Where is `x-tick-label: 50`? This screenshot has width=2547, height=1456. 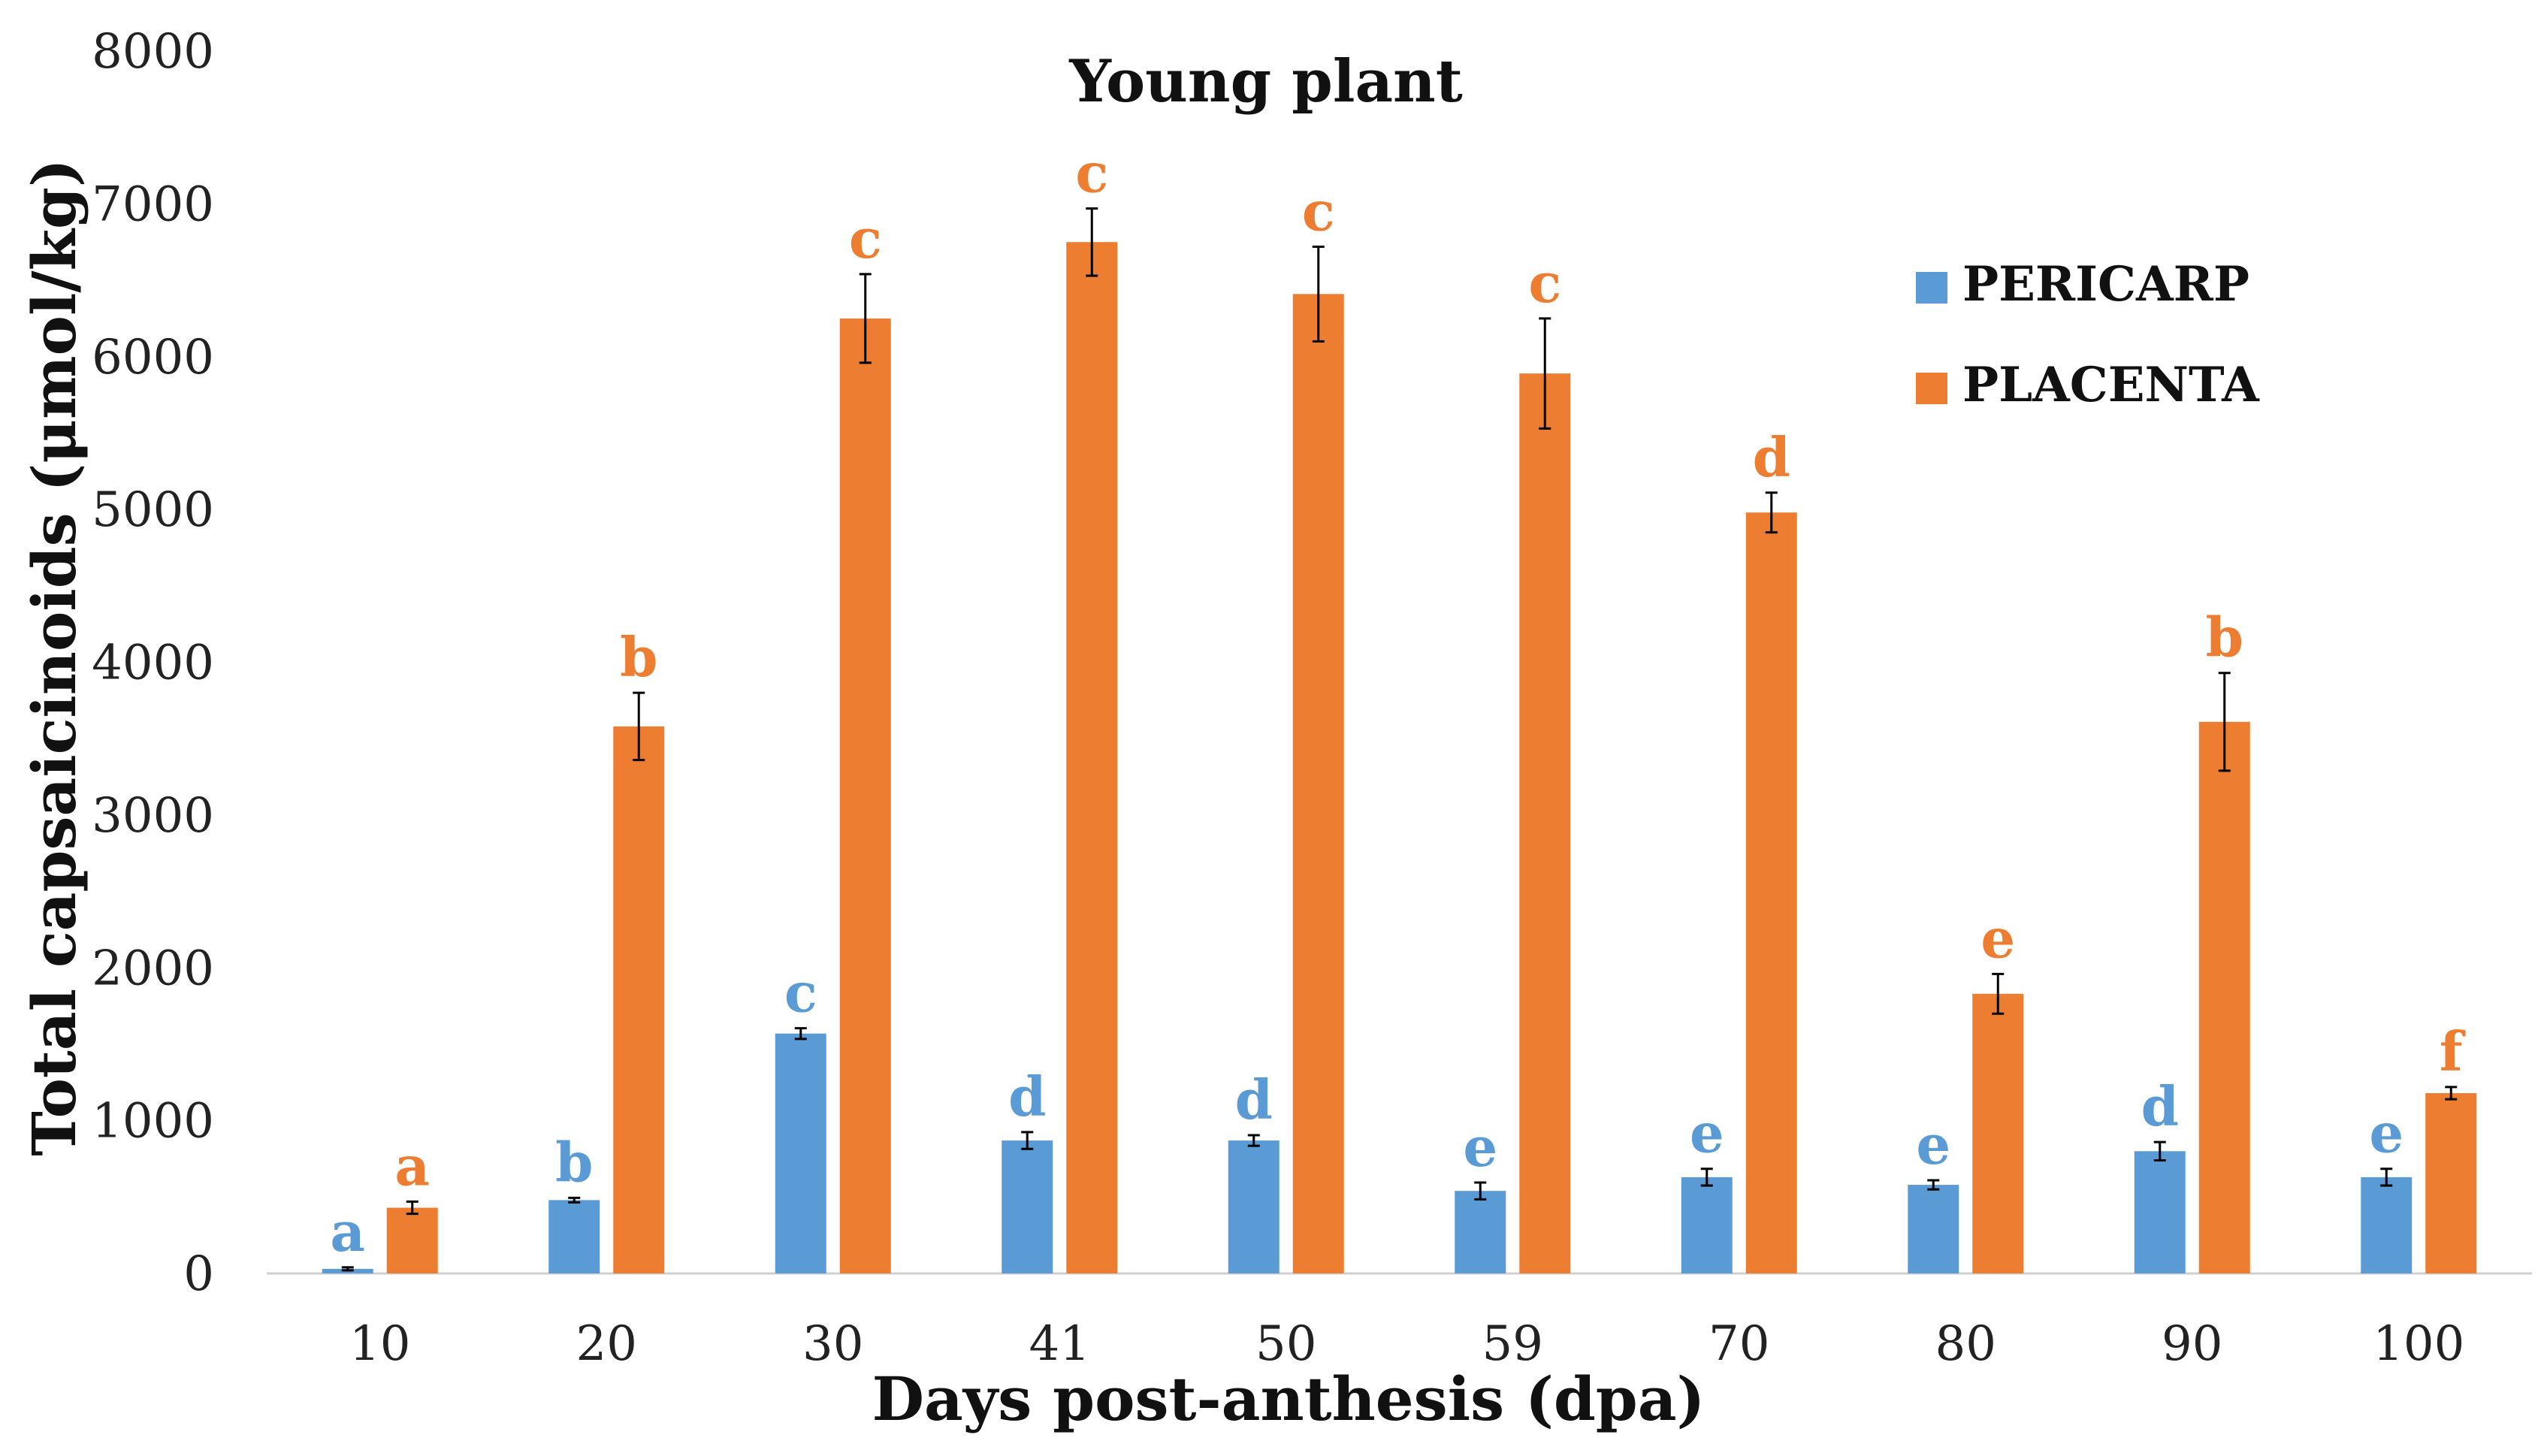 x-tick-label: 50 is located at coordinates (1285, 1344).